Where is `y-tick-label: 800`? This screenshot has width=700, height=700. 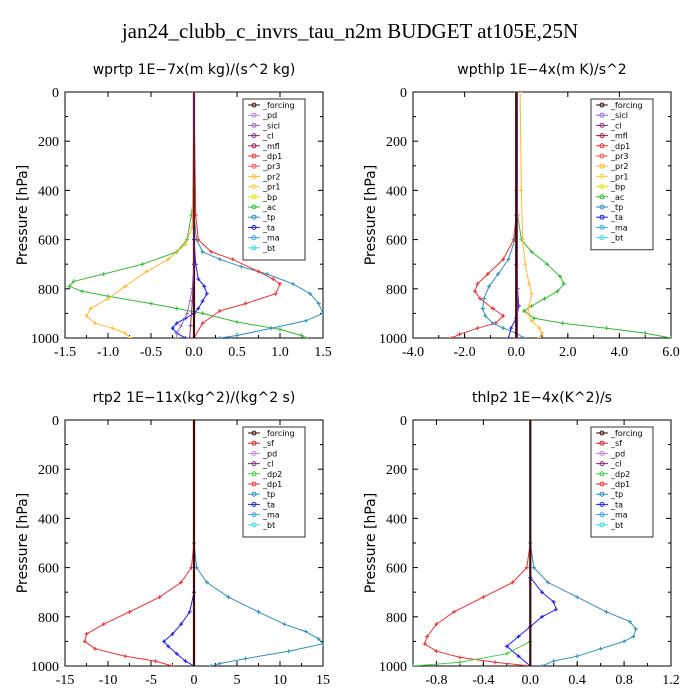
y-tick-label: 800 is located at coordinates (48, 618).